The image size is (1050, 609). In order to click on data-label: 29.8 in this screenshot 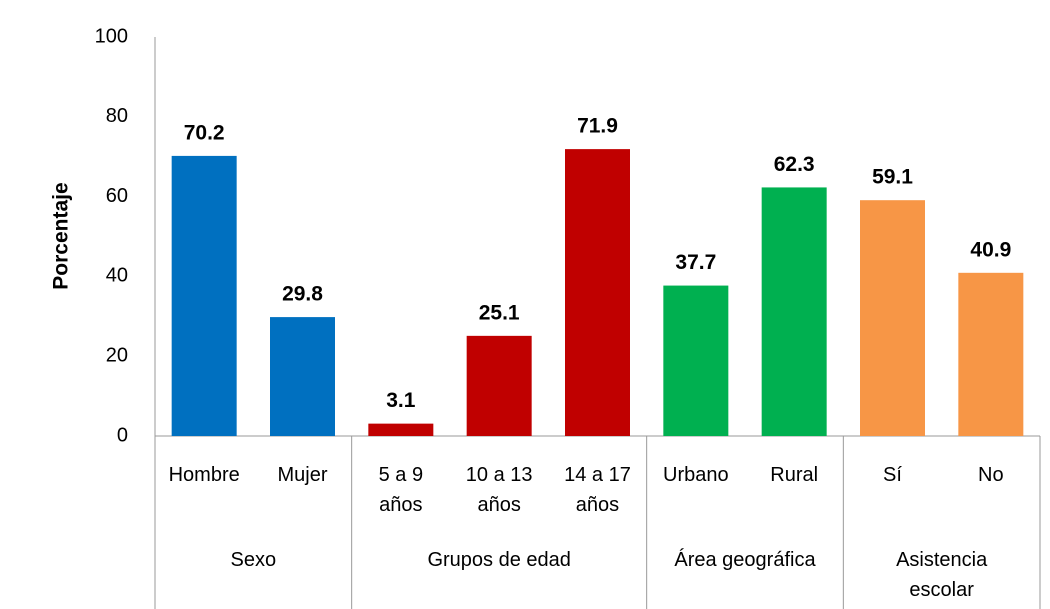, I will do `click(302, 294)`.